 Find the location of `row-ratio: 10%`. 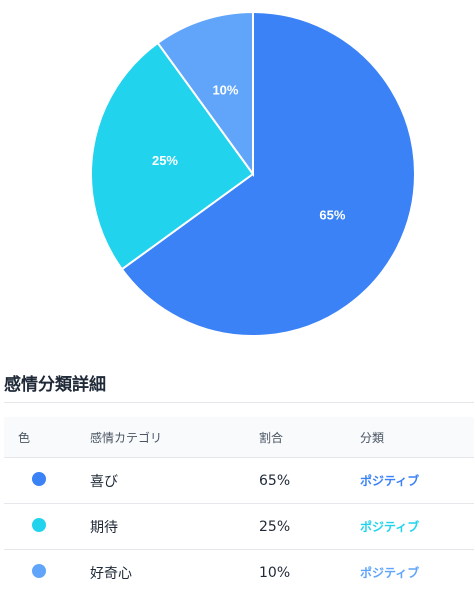

row-ratio: 10% is located at coordinates (275, 572).